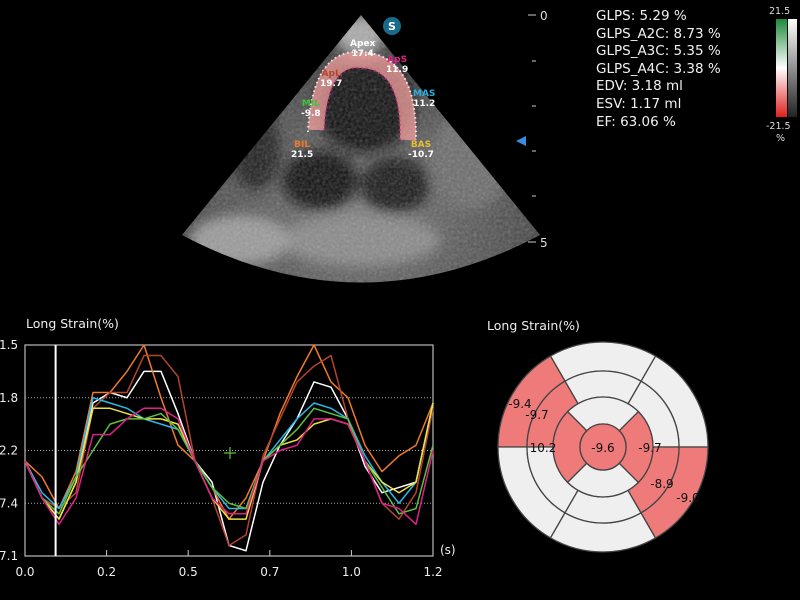  I want to click on grayscale-bar, so click(792, 68).